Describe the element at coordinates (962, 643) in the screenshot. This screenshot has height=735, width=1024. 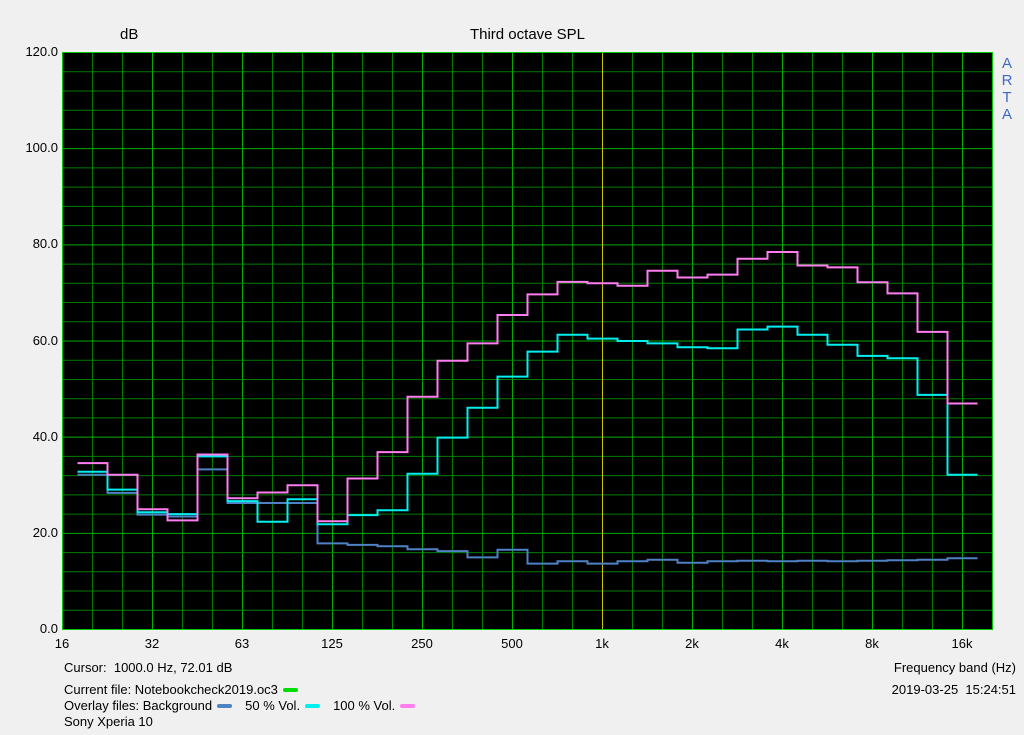
I see `x-tick-label: 16k` at that location.